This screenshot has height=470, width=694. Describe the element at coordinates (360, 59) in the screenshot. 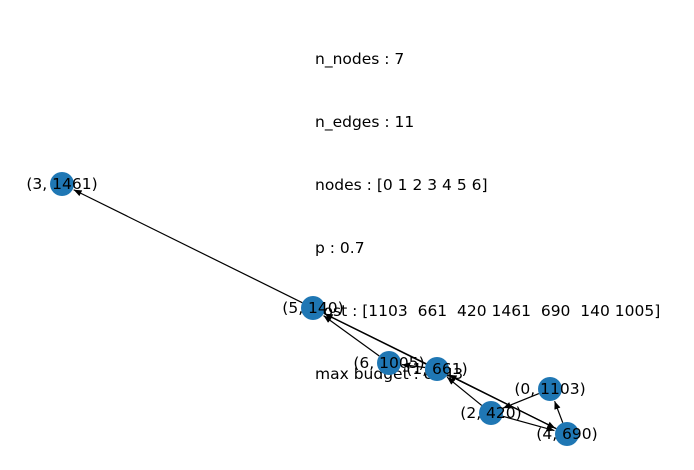

I see `info-n-nodes: n_nodes : 7` at that location.